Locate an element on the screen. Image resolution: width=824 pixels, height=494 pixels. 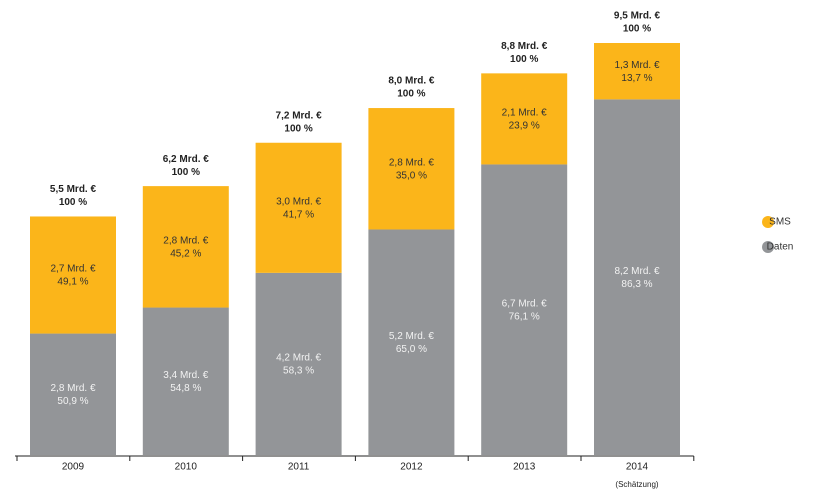
value-label: 1,3 Mrd. € is located at coordinates (636, 65).